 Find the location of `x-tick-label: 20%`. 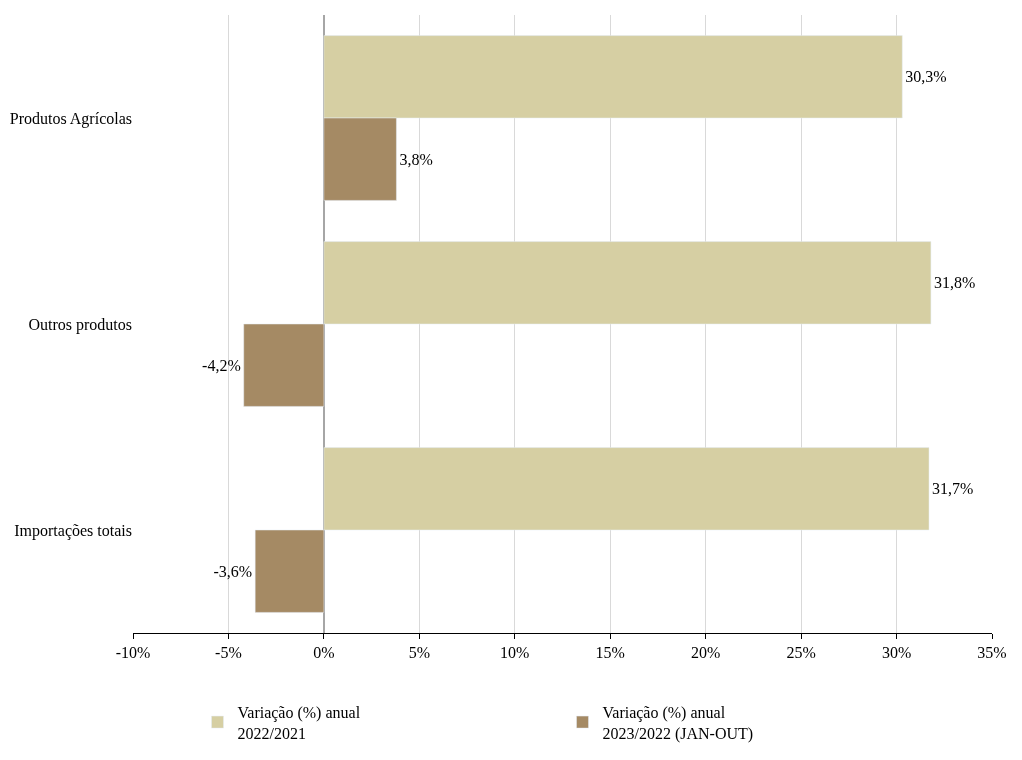

x-tick-label: 20% is located at coordinates (706, 653).